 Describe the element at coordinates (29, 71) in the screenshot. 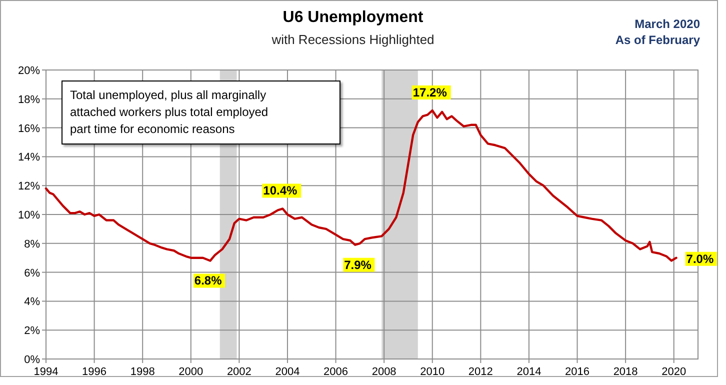

I see `y-tick-label: 20%` at that location.